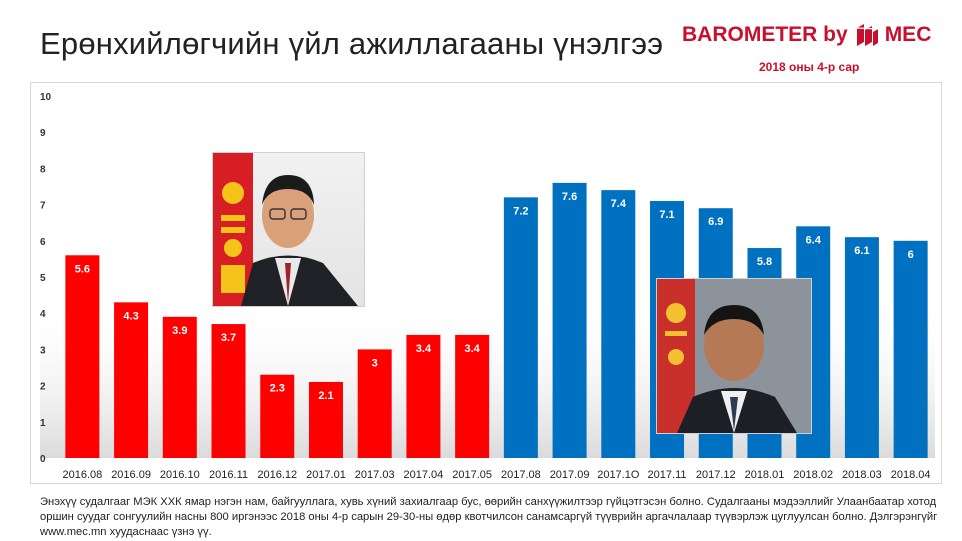  I want to click on x-tick-label: 2016.10, so click(180, 475).